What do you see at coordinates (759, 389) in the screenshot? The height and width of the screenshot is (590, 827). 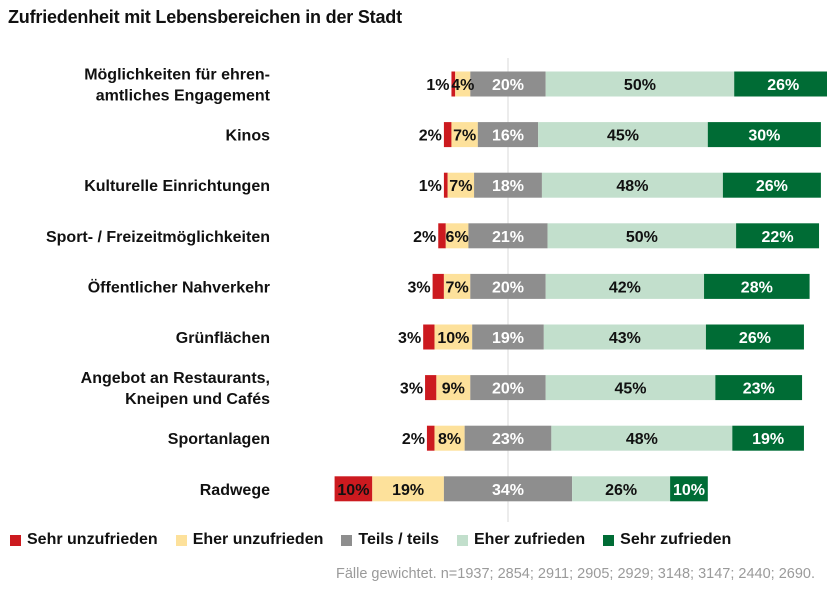 I see `value-label-sehr-zufrieden: 23%` at bounding box center [759, 389].